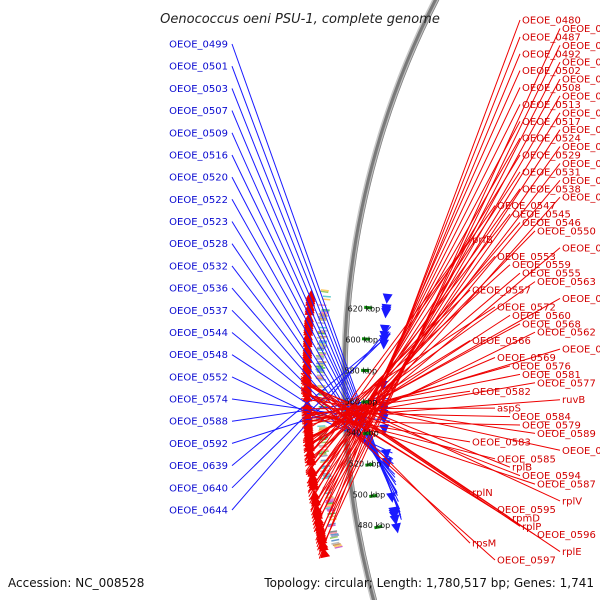 The width and height of the screenshot is (600, 600). Describe the element at coordinates (551, 189) in the screenshot. I see `gene-label-right: OEOE_0538` at that location.